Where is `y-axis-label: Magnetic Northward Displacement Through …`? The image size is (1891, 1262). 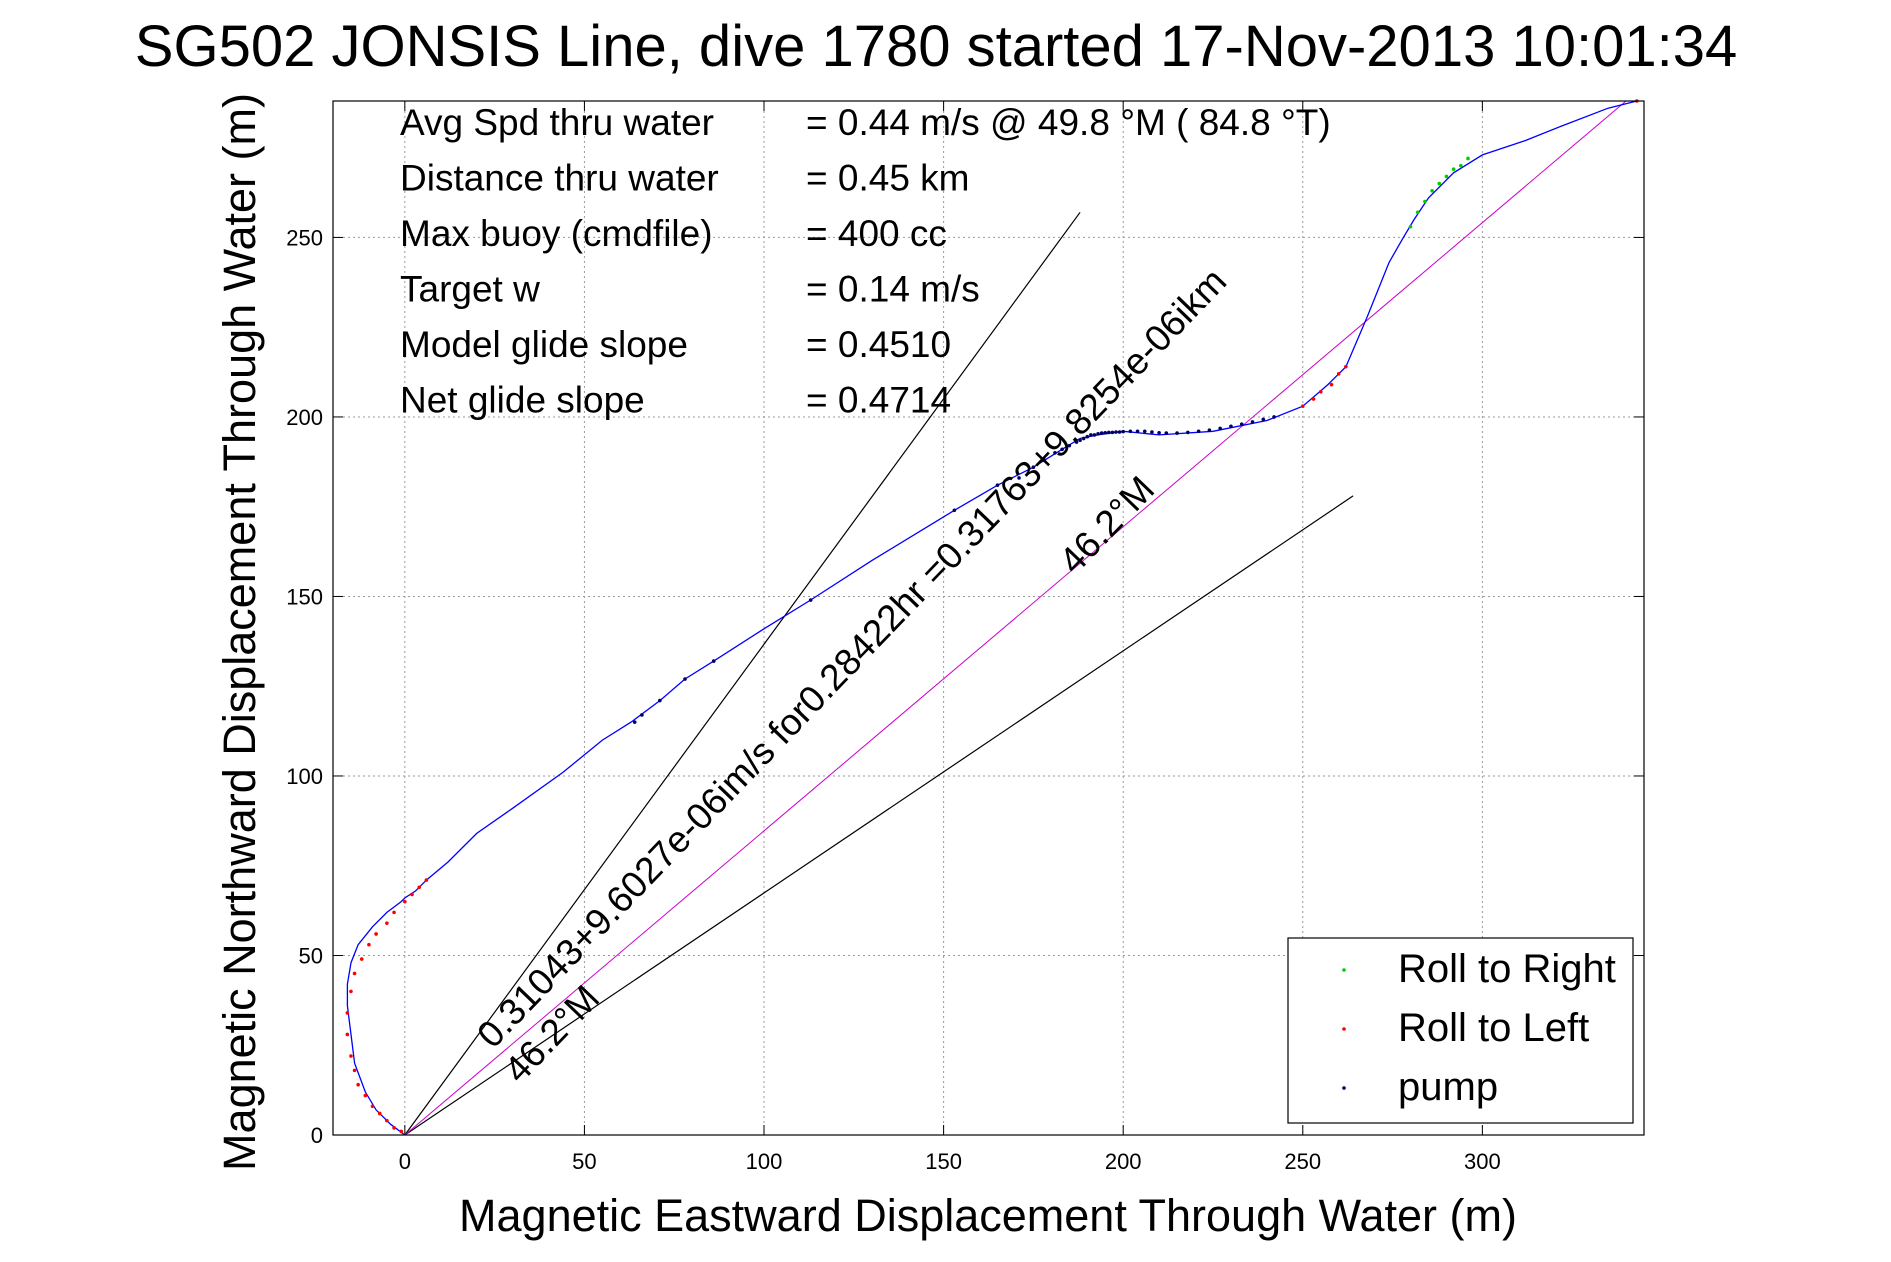 y-axis-label: Magnetic Northward Displacement Through … is located at coordinates (239, 632).